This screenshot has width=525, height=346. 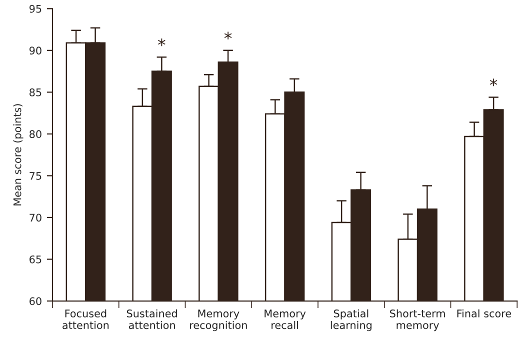 What do you see at coordinates (35, 50) in the screenshot?
I see `y-tick-label: 90` at bounding box center [35, 50].